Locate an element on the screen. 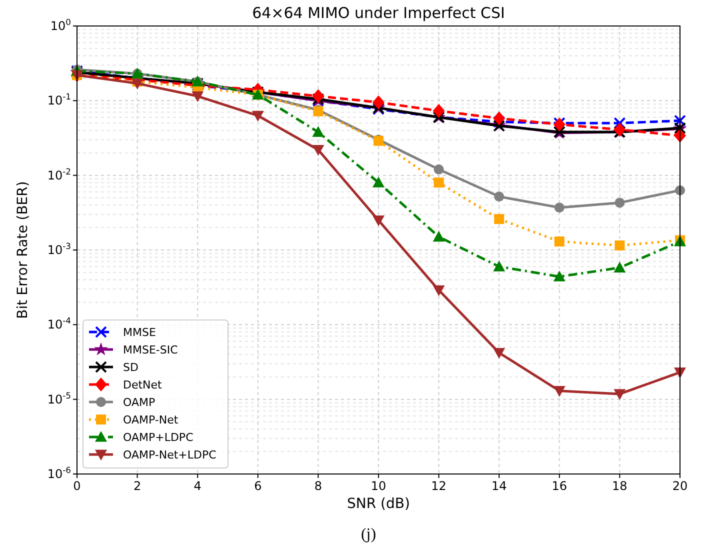 This screenshot has width=705, height=545. x-tick-label: 12 is located at coordinates (438, 486).